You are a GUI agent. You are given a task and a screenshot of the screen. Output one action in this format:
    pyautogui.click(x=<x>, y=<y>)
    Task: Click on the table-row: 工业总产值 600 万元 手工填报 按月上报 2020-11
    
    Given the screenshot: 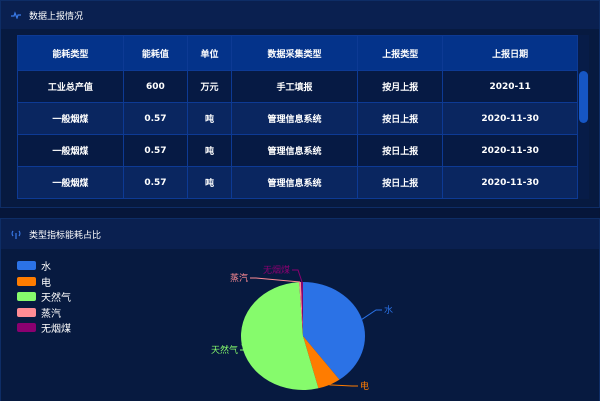 What is the action you would take?
    pyautogui.click(x=297, y=86)
    